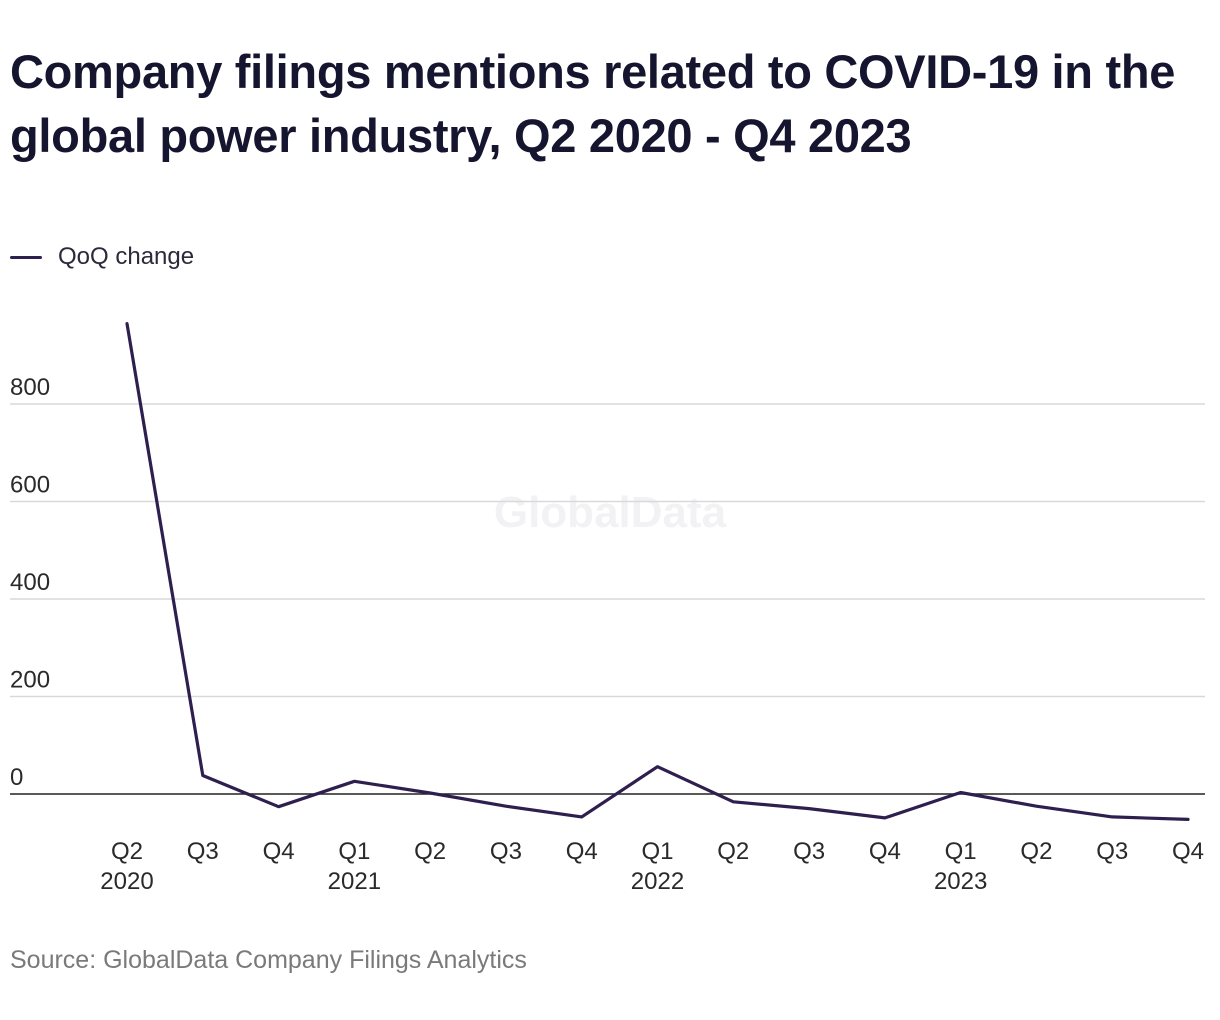 The width and height of the screenshot is (1220, 1020). I want to click on x-tick-label-7: Q1, so click(657, 851).